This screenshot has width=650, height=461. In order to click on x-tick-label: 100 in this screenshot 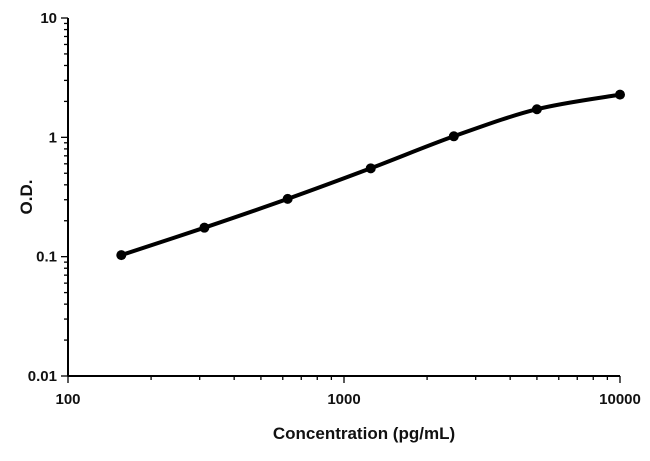, I will do `click(67, 399)`.